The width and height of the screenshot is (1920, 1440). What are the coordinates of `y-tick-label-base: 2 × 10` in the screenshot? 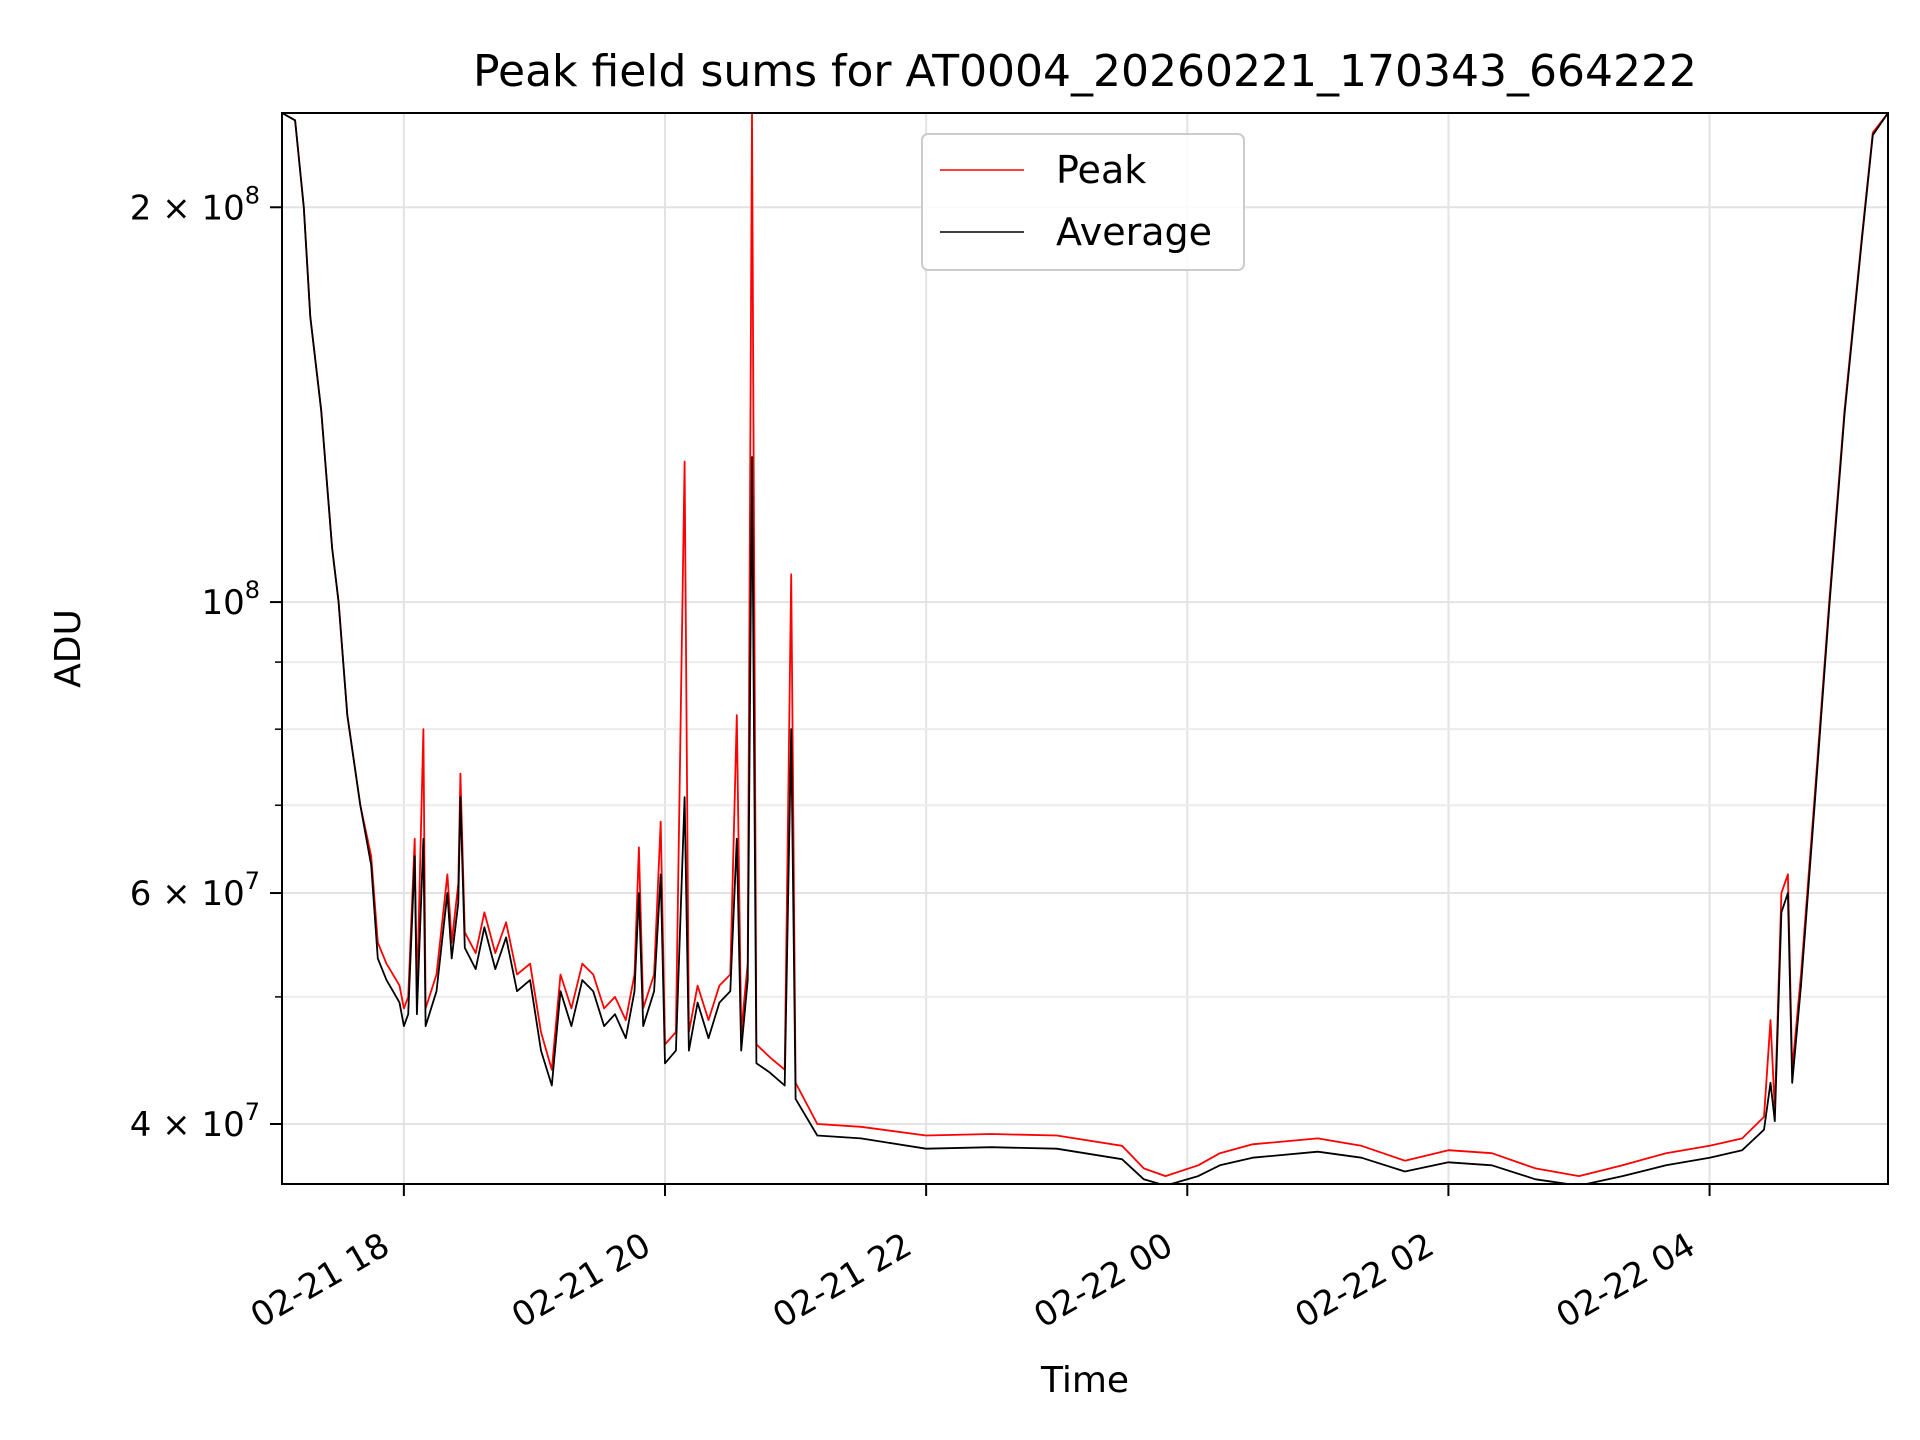 It's located at (187, 208).